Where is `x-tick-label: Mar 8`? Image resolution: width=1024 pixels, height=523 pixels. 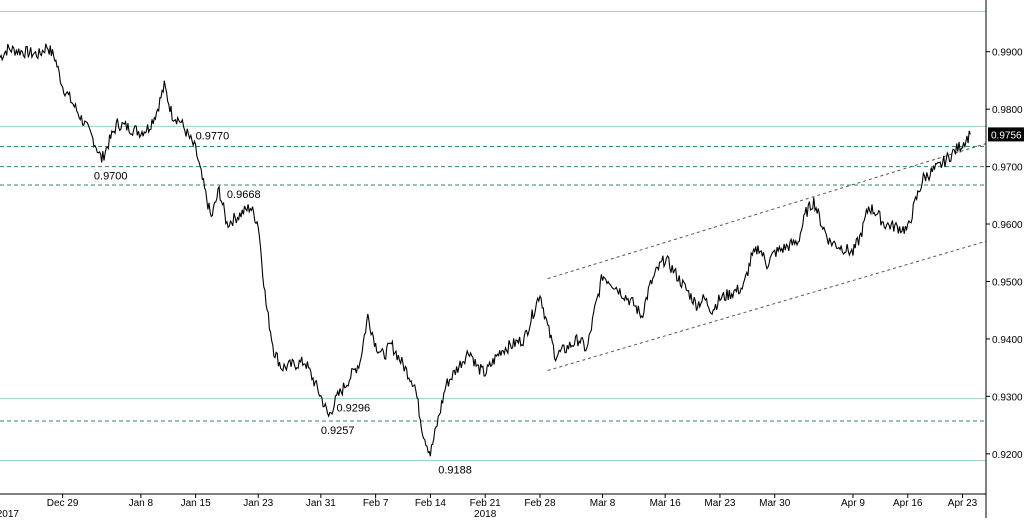
x-tick-label: Mar 8 is located at coordinates (603, 503).